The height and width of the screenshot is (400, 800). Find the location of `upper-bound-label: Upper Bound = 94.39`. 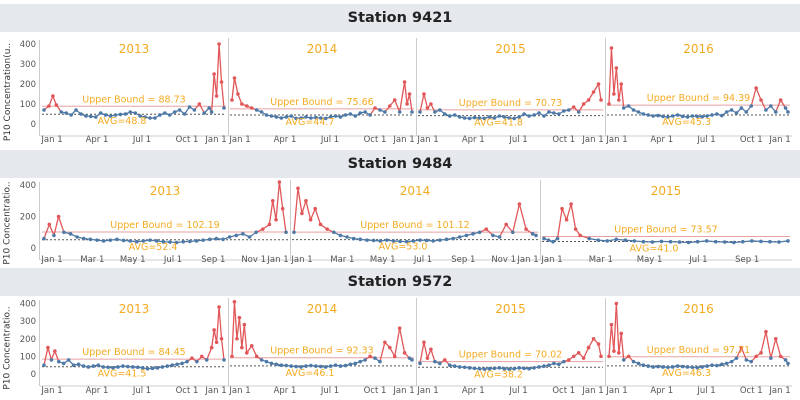

upper-bound-label: Upper Bound = 94.39 is located at coordinates (698, 98).